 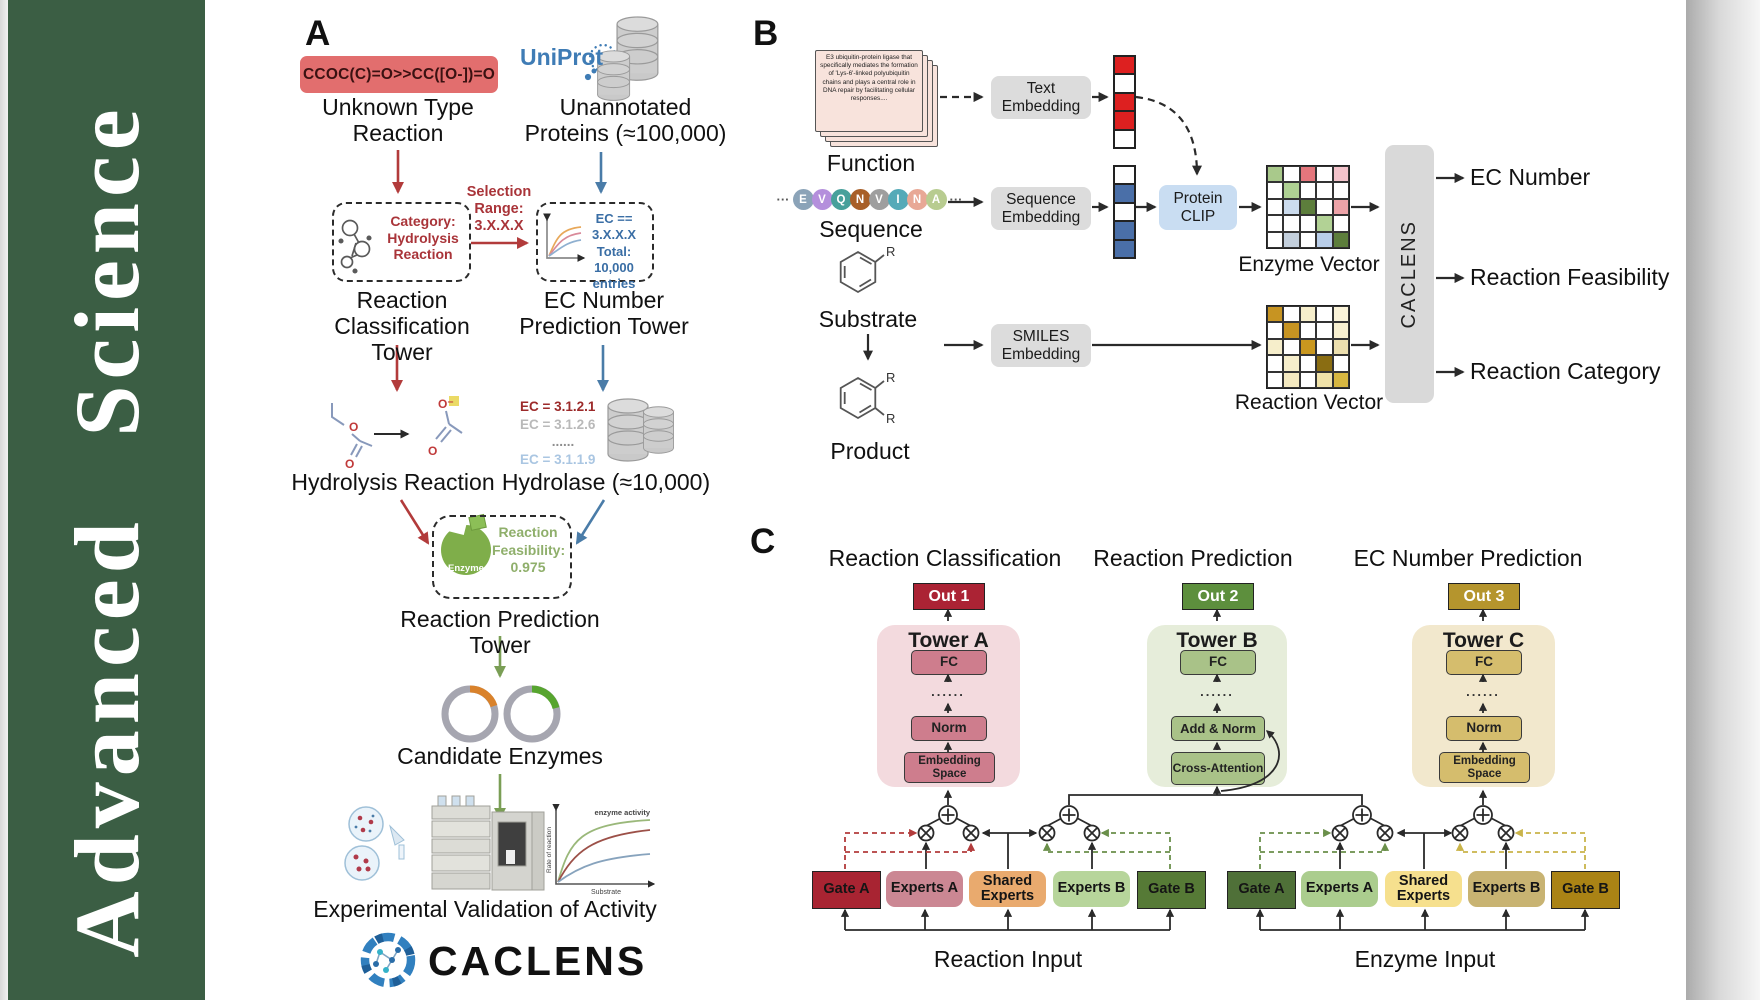 What do you see at coordinates (604, 313) in the screenshot?
I see `ec-tower-label: EC Number Prediction Tower` at bounding box center [604, 313].